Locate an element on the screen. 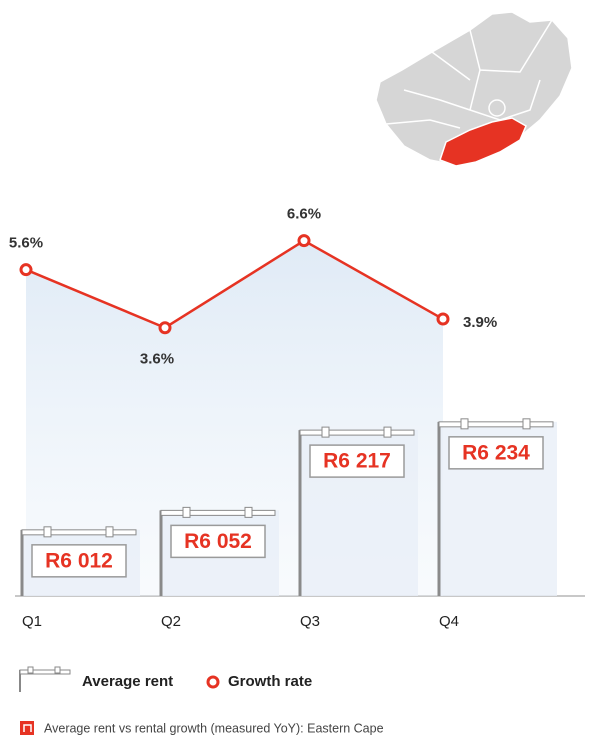  region-map is located at coordinates (474, 89).